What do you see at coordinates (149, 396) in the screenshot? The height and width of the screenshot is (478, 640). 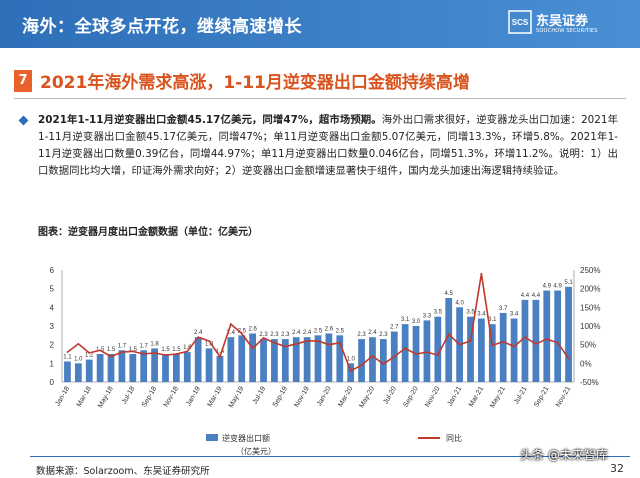 I see `x-tick-label: Sep-18` at bounding box center [149, 396].